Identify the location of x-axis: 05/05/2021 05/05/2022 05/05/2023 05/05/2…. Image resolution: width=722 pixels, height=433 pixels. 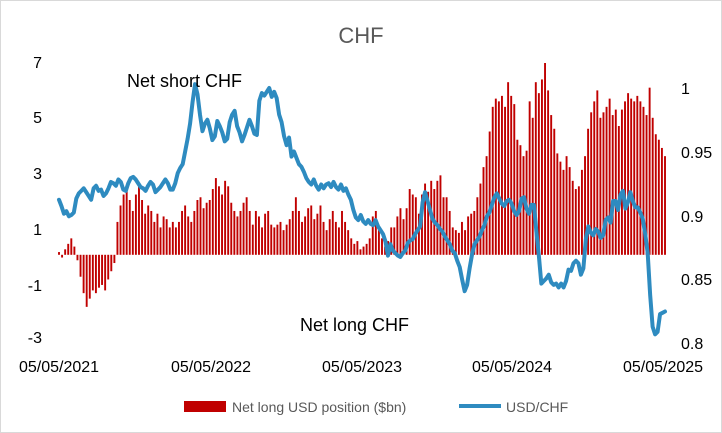
(361, 367).